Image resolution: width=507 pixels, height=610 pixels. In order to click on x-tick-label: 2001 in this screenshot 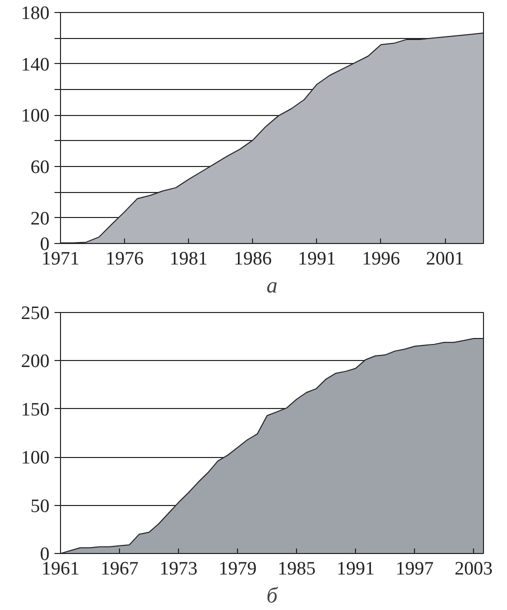, I will do `click(445, 259)`.